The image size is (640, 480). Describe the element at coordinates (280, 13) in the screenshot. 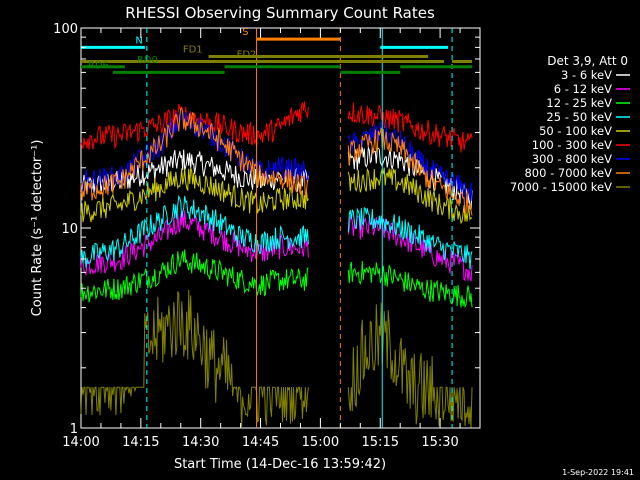

I see `chart-title: RHESSI Observing Summary Count Rates` at that location.